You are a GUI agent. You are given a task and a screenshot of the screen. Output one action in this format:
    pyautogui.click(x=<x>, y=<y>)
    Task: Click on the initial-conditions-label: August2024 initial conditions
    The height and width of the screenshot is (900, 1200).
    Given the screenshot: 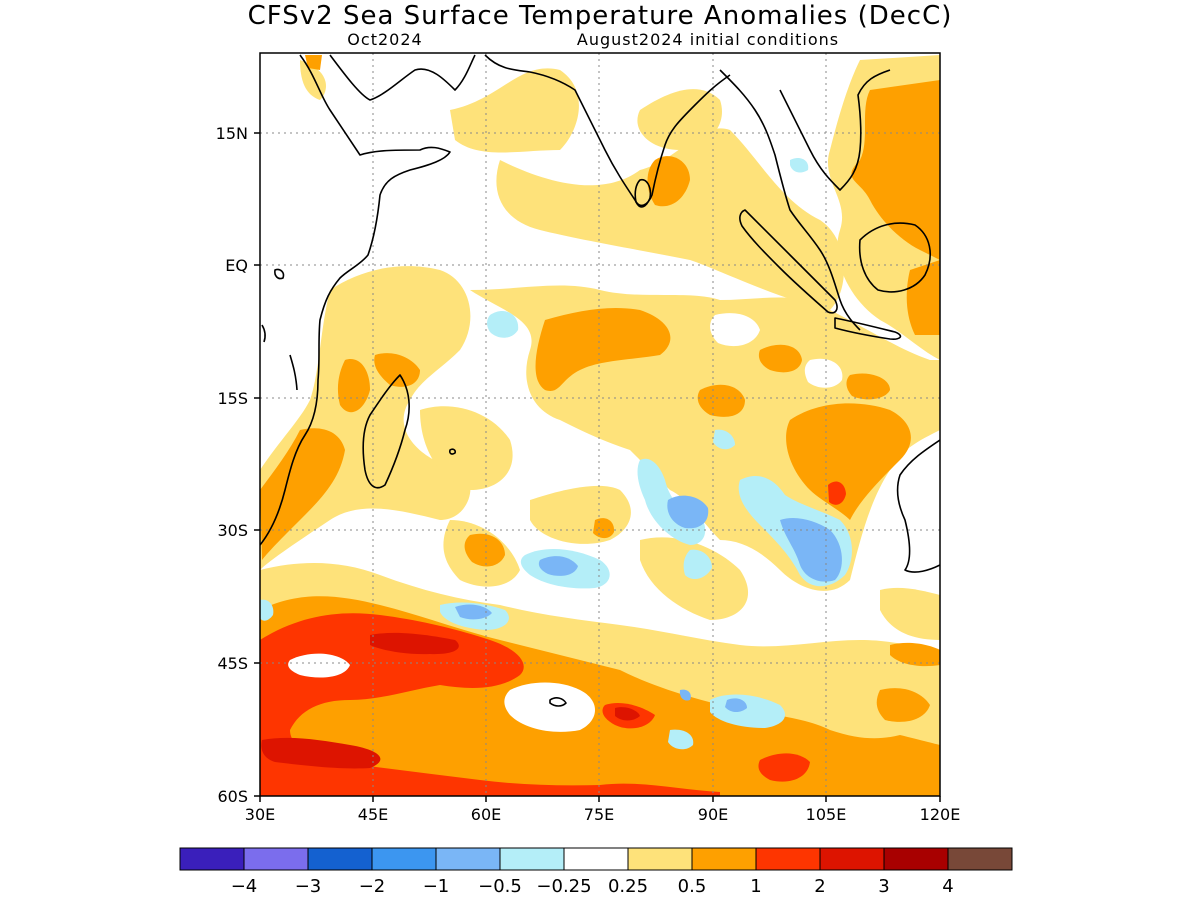 What is the action you would take?
    pyautogui.click(x=708, y=39)
    